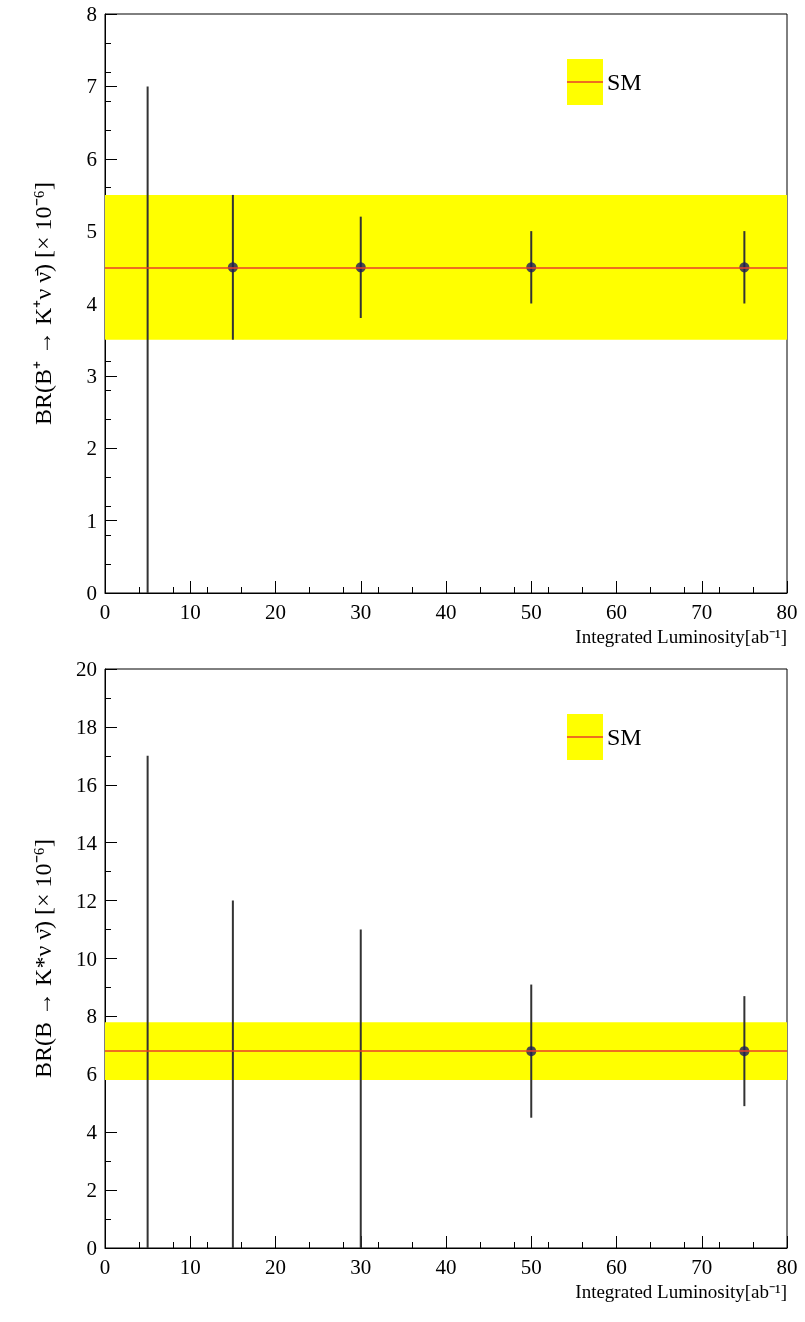 The width and height of the screenshot is (805, 1322). Describe the element at coordinates (86, 784) in the screenshot. I see `y-tick-label: 16` at that location.